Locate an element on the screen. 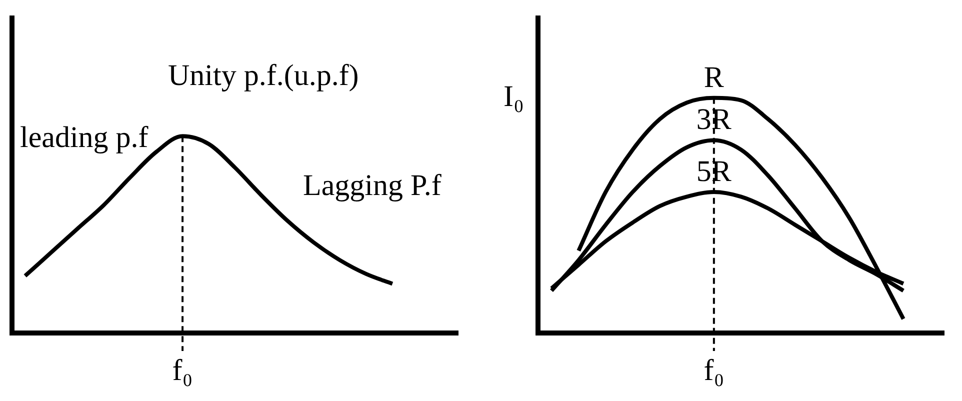 The image size is (962, 401). annotation: Lagging P.f is located at coordinates (372, 186).